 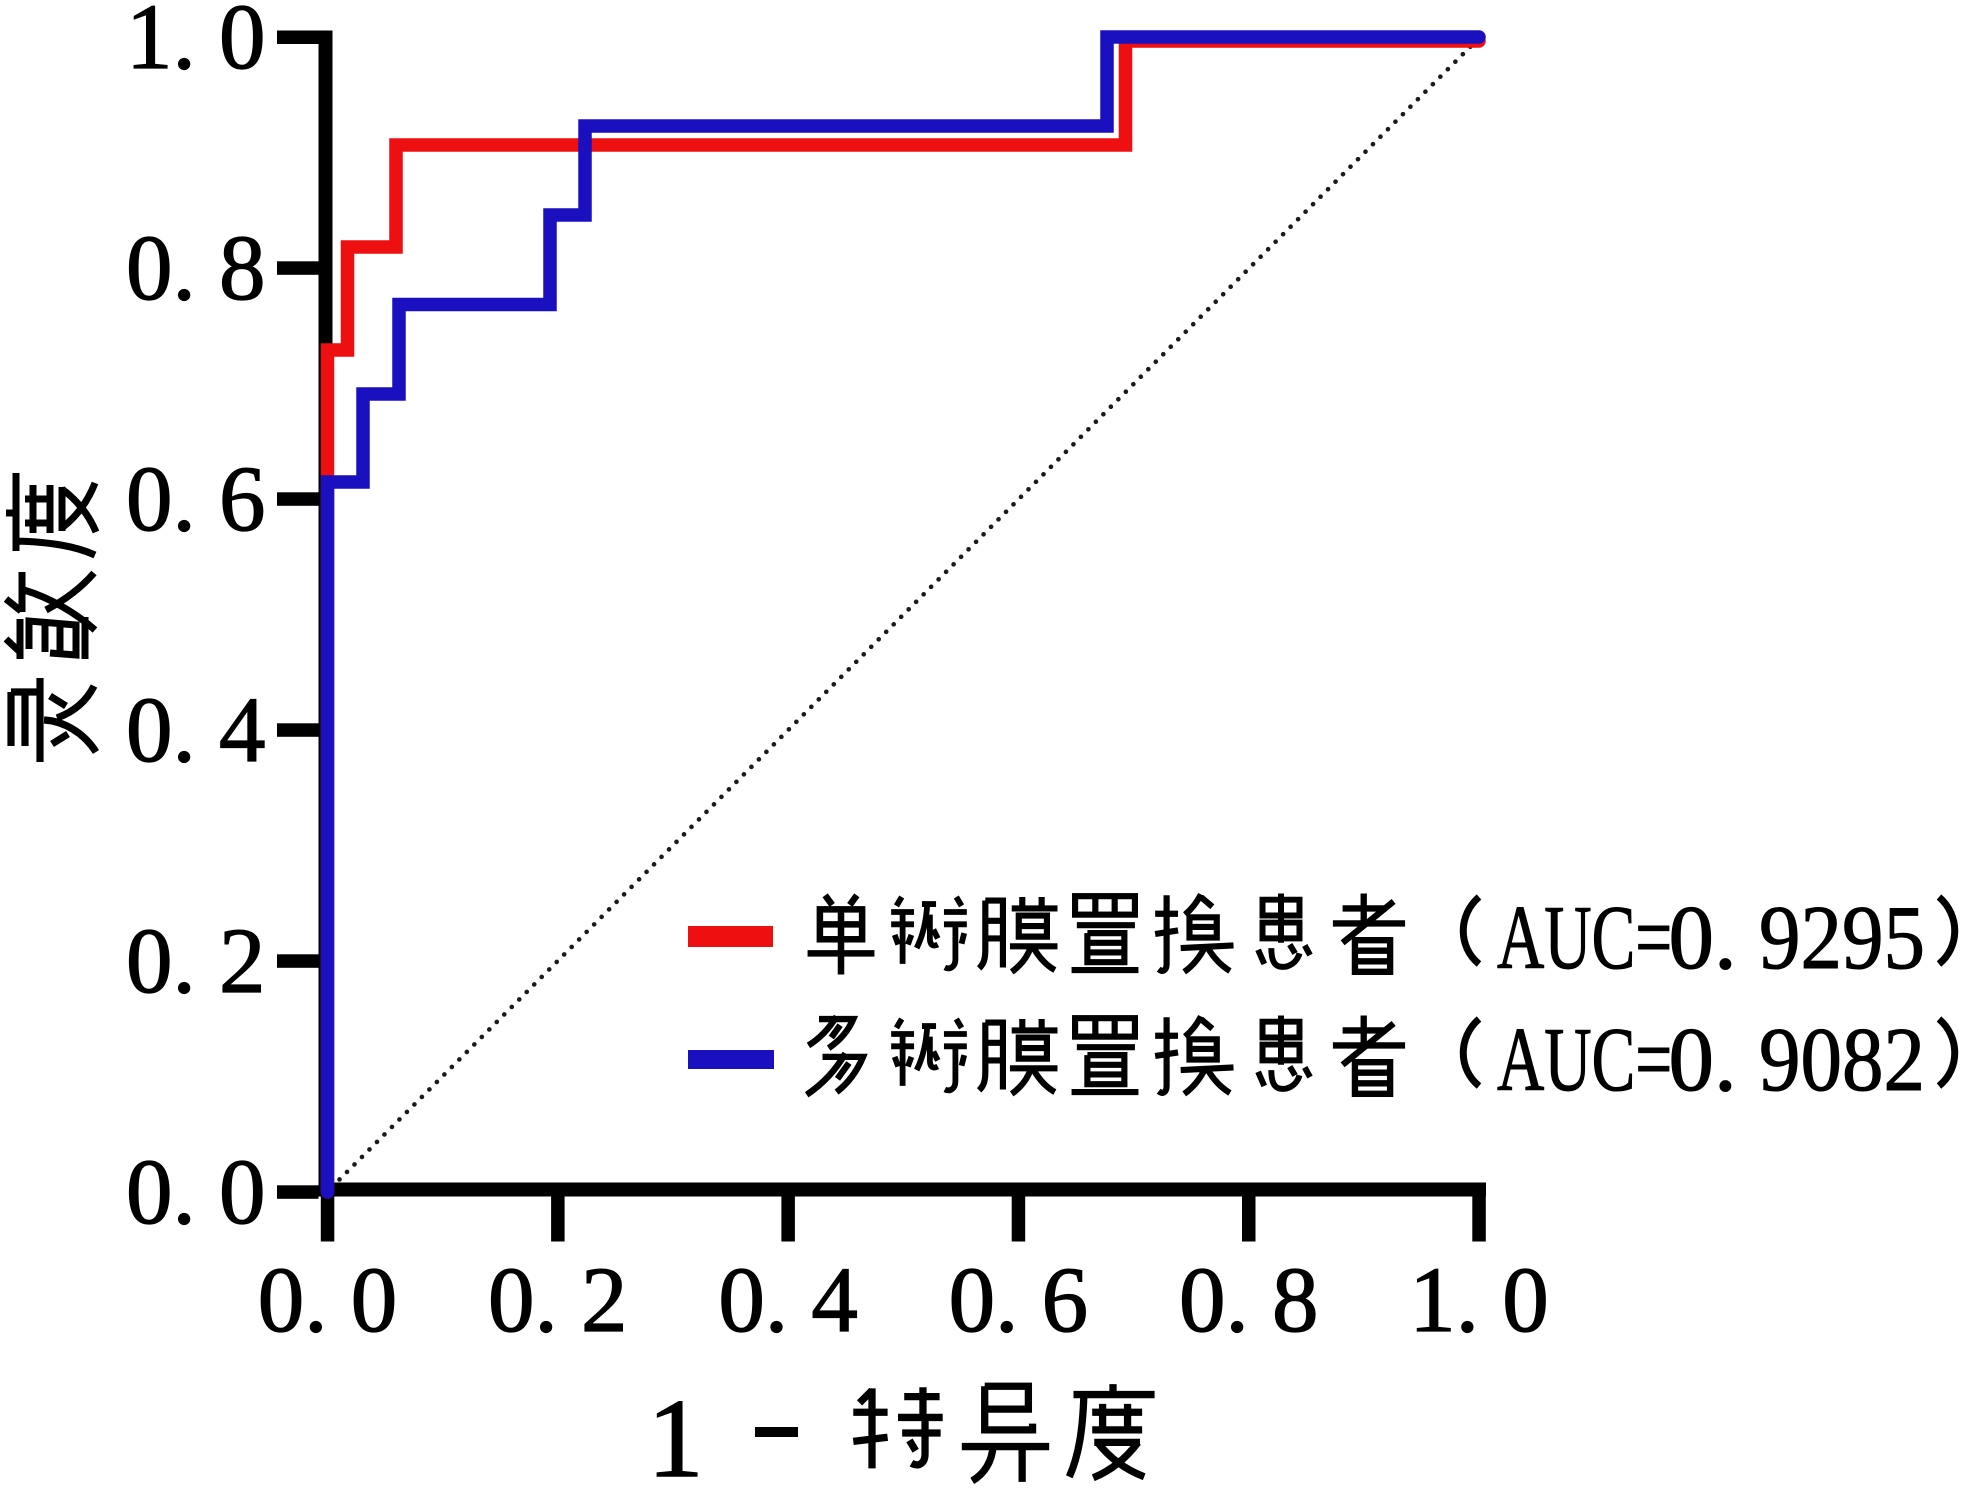 I want to click on svg-text: 9295, so click(x=1842, y=936).